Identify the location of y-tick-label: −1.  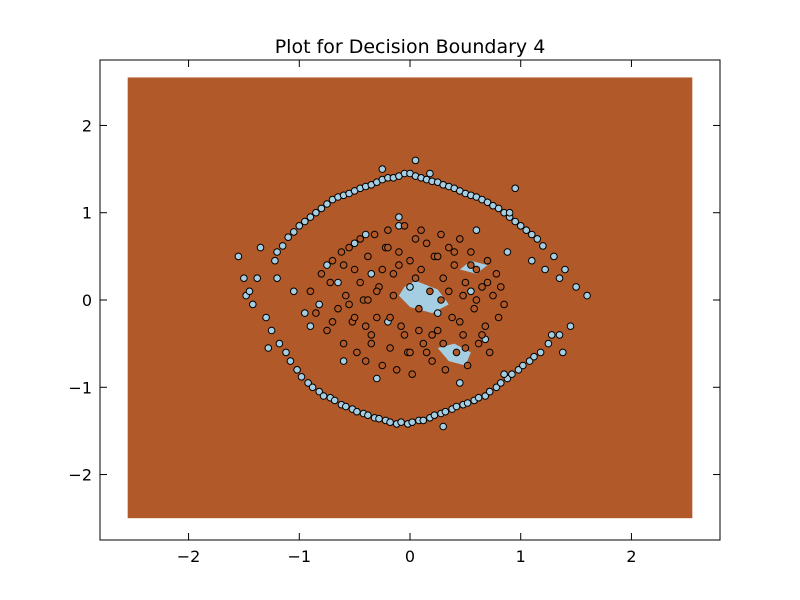
(80, 387).